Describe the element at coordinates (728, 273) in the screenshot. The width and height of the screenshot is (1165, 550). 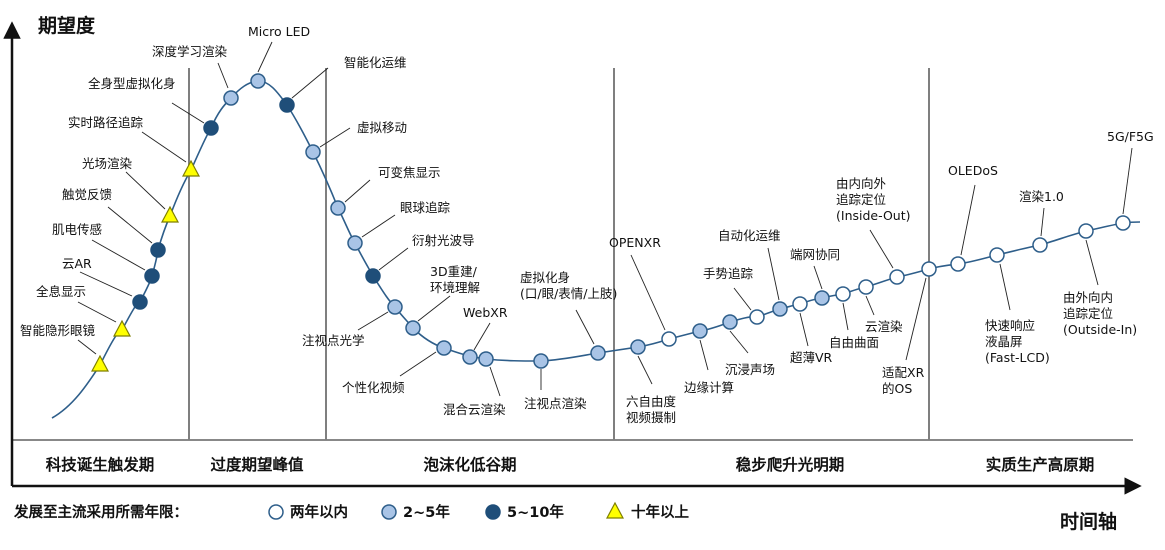
I see `label-gesture-tracking: 手势追踪` at that location.